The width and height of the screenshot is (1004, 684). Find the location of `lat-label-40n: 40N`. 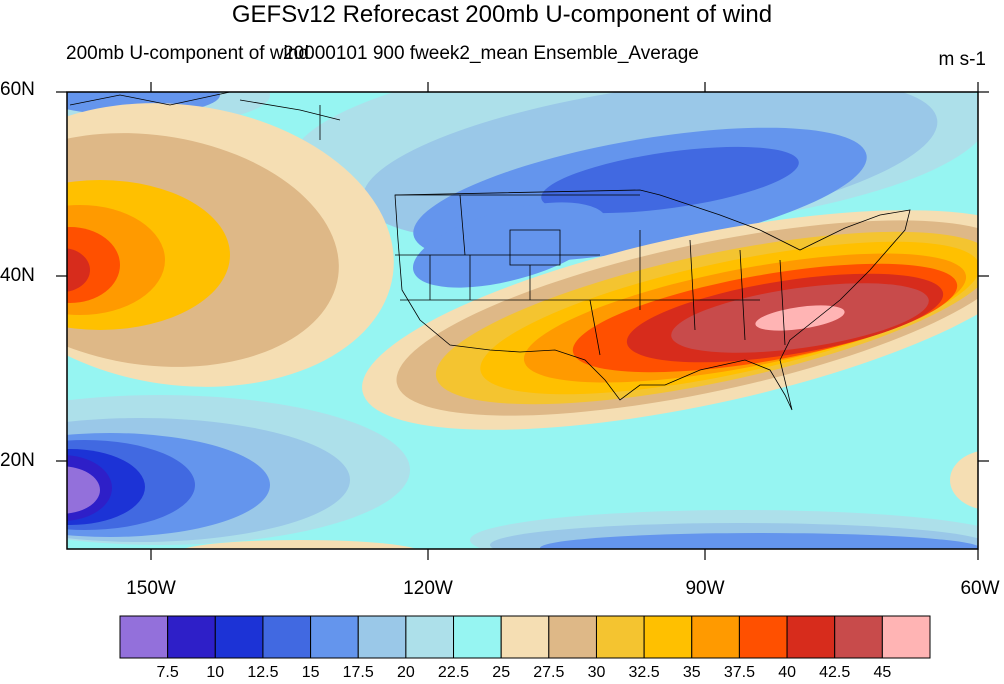

lat-label-40n: 40N is located at coordinates (17, 275).